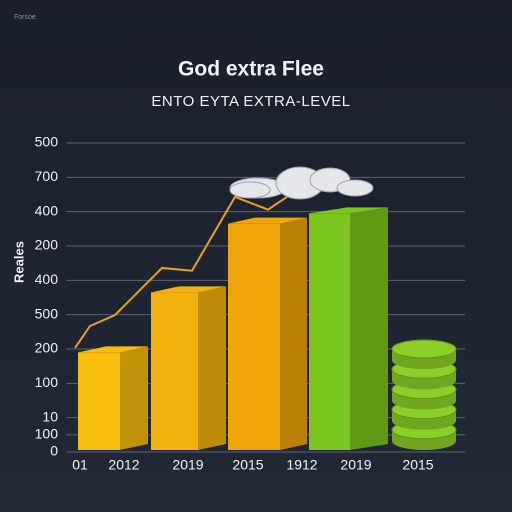 Image resolution: width=512 pixels, height=512 pixels. I want to click on y-tick-label: 700, so click(47, 176).